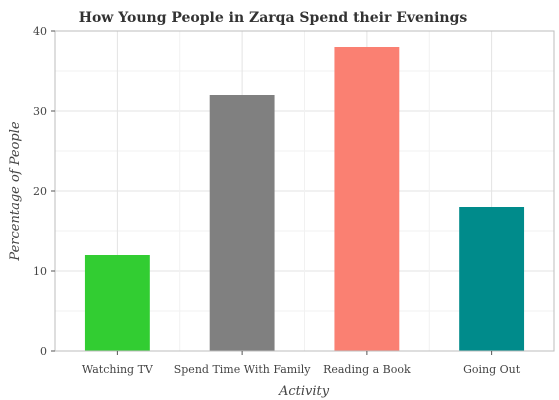  Describe the element at coordinates (492, 279) in the screenshot. I see `bar-going-out` at that location.